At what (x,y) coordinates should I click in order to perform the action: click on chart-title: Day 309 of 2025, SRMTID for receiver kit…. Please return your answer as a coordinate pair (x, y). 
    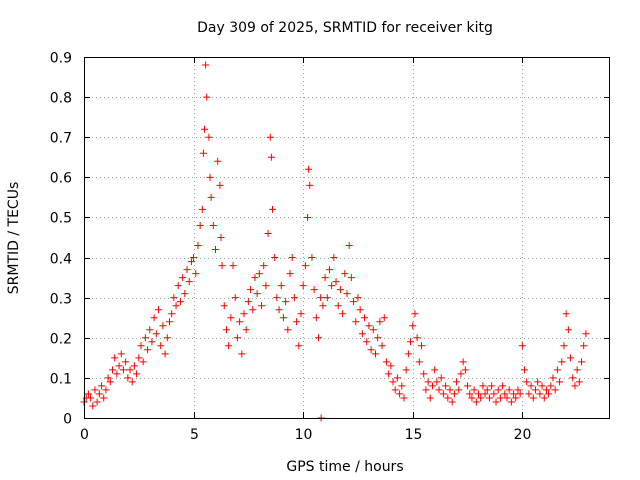
    Looking at the image, I should click on (345, 28).